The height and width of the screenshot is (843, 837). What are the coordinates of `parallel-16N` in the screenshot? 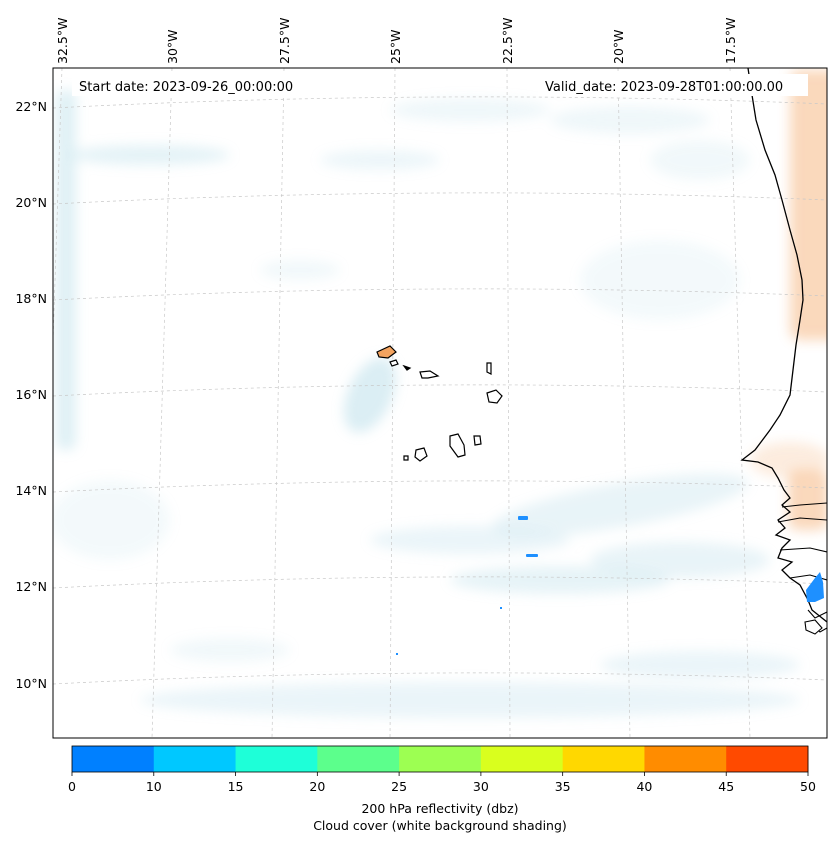 It's located at (440, 390).